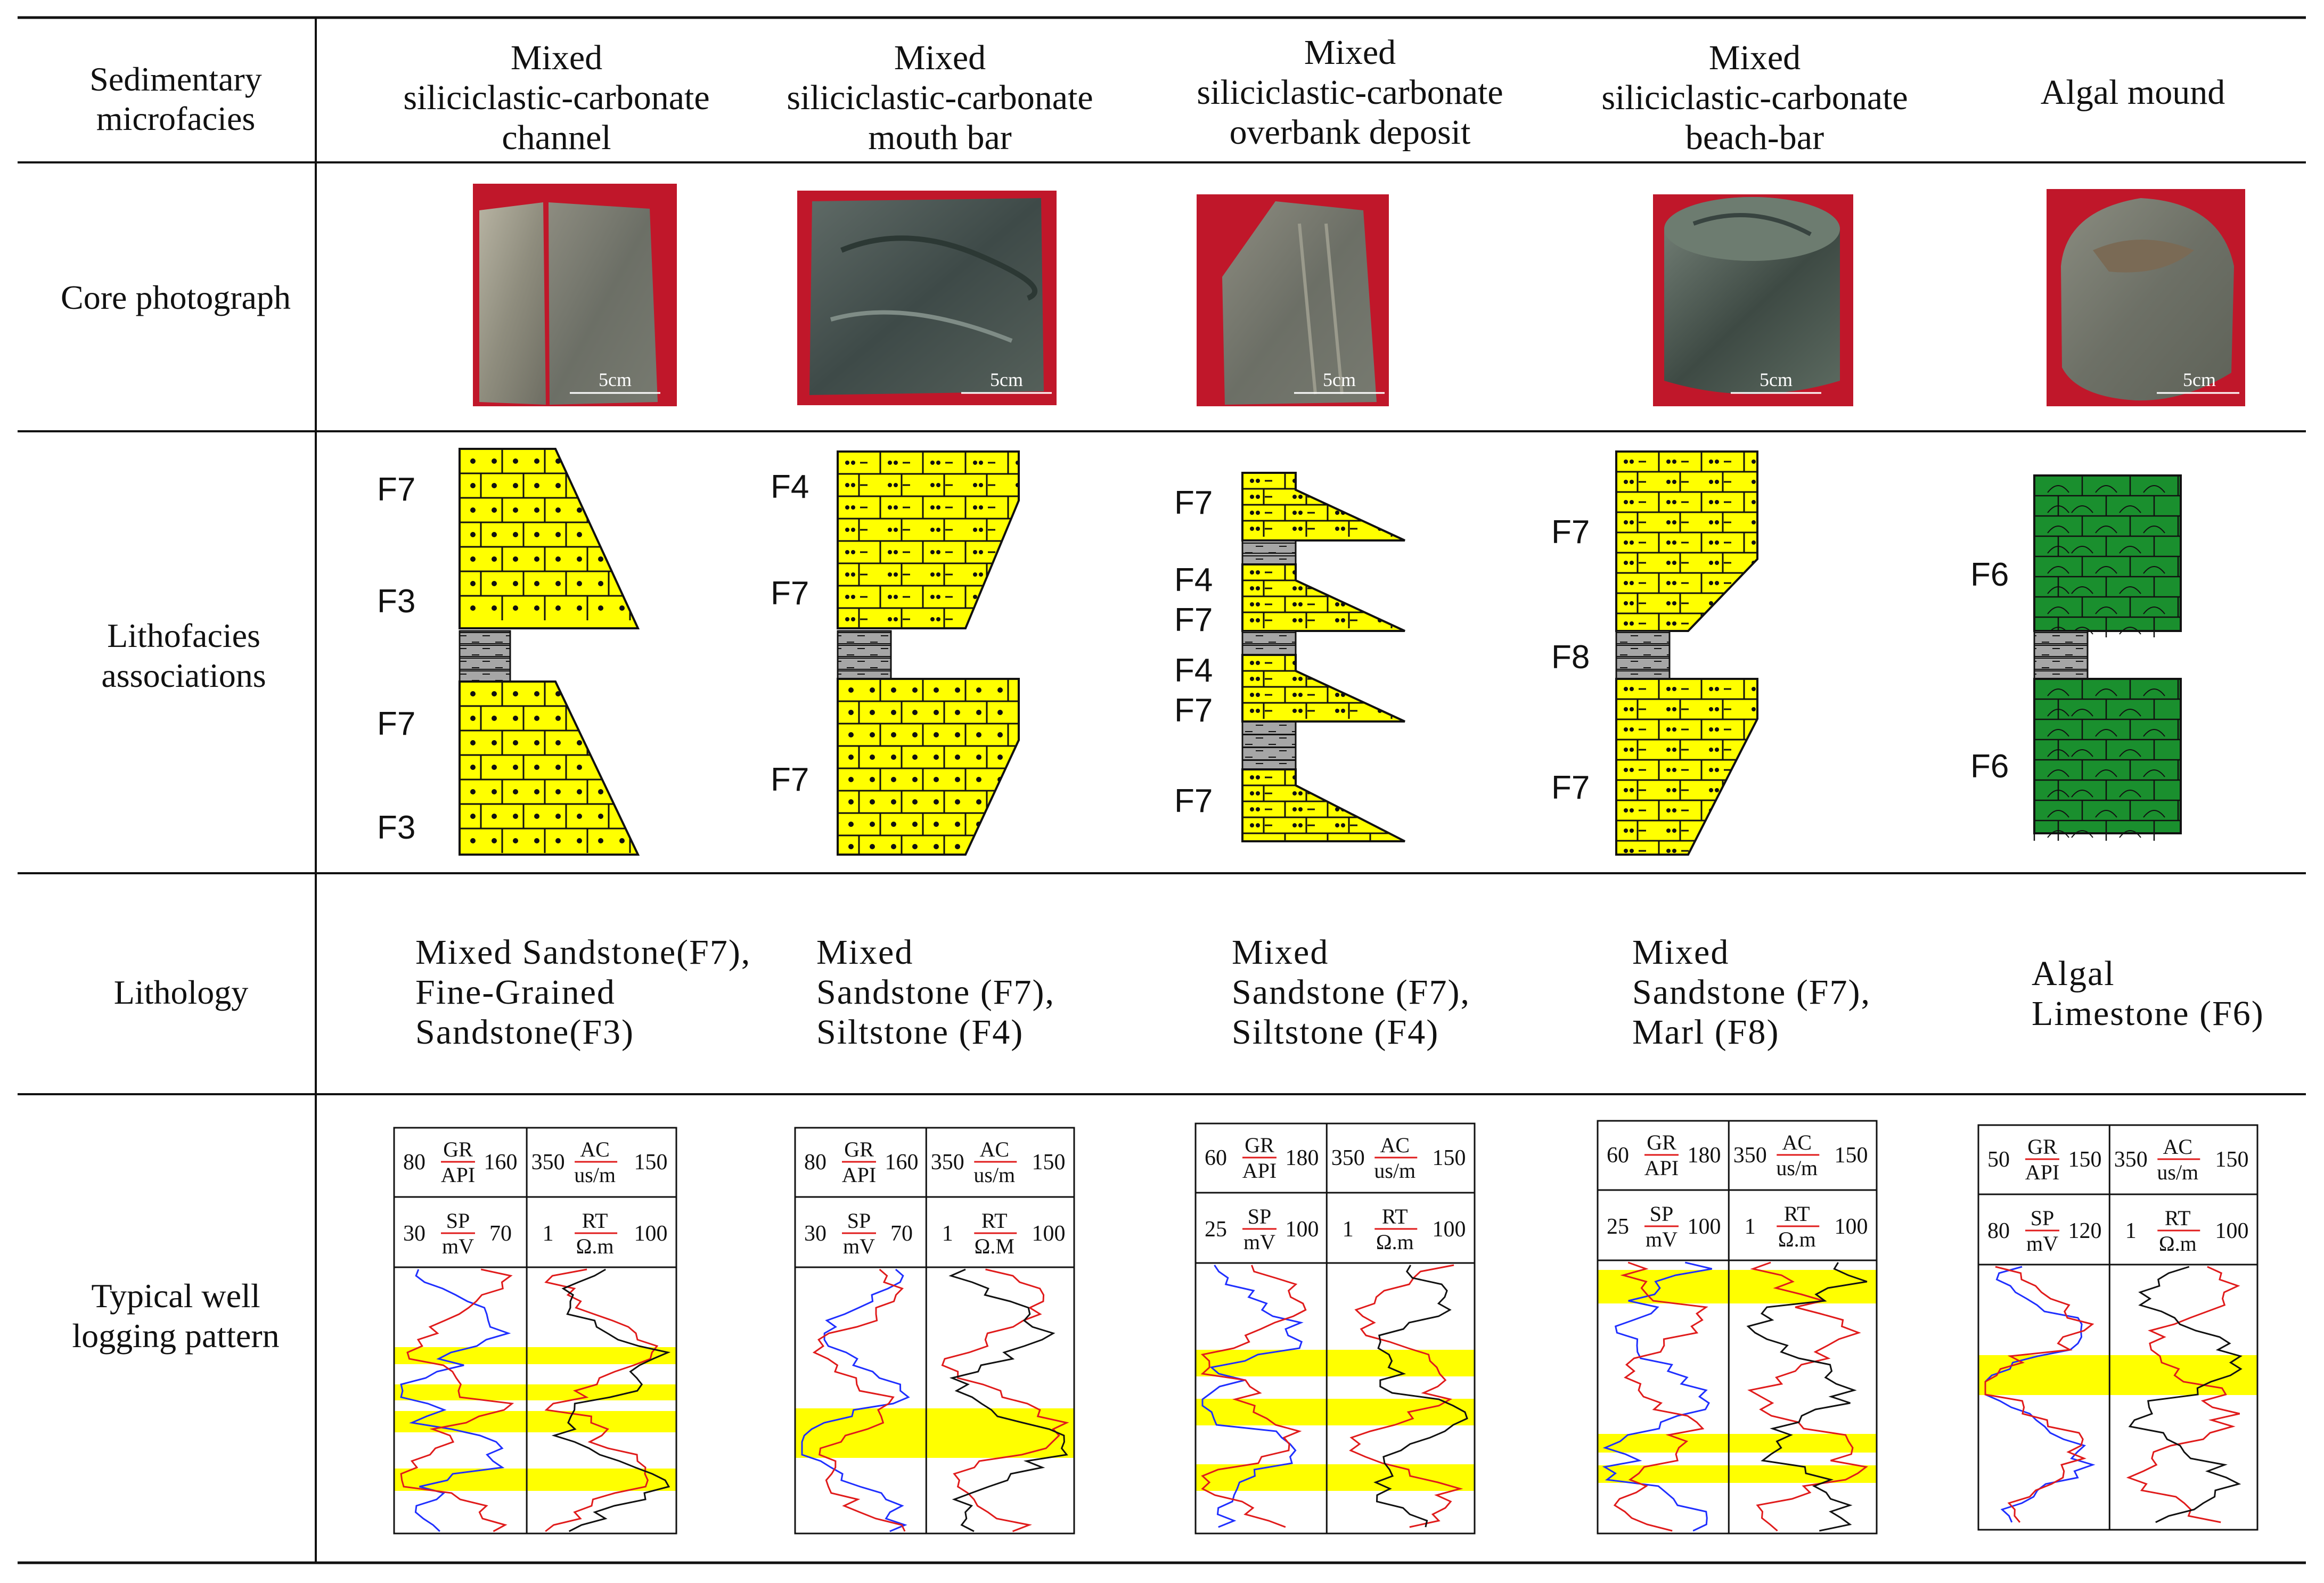 Image resolution: width=2324 pixels, height=1583 pixels. Describe the element at coordinates (1395, 1145) in the screenshot. I see `log-curve-name: AC` at that location.